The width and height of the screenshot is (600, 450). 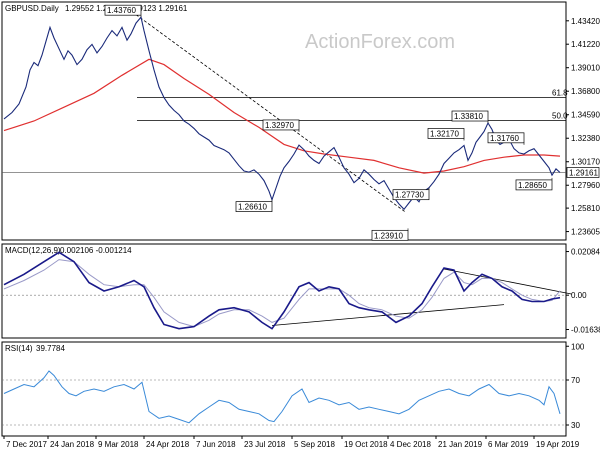 What do you see at coordinates (575, 425) in the screenshot?
I see `rsi-y-tick-label: 30` at bounding box center [575, 425].